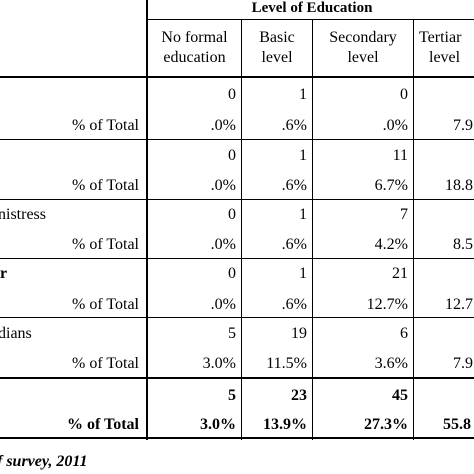 The width and height of the screenshot is (474, 474). Describe the element at coordinates (44, 461) in the screenshot. I see `source-note: f survey, 2011` at that location.